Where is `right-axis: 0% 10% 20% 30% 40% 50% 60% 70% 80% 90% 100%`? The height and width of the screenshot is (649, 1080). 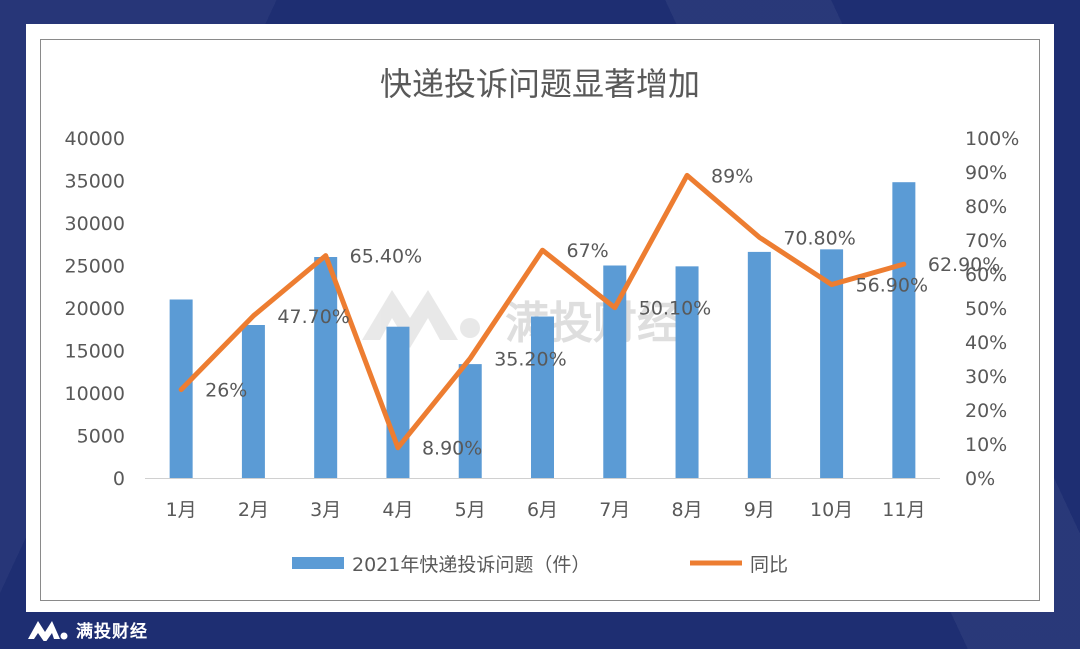
right-axis: 0% 10% 20% 30% 40% 50% 60% 70% 80% 90% 100% is located at coordinates (992, 309).